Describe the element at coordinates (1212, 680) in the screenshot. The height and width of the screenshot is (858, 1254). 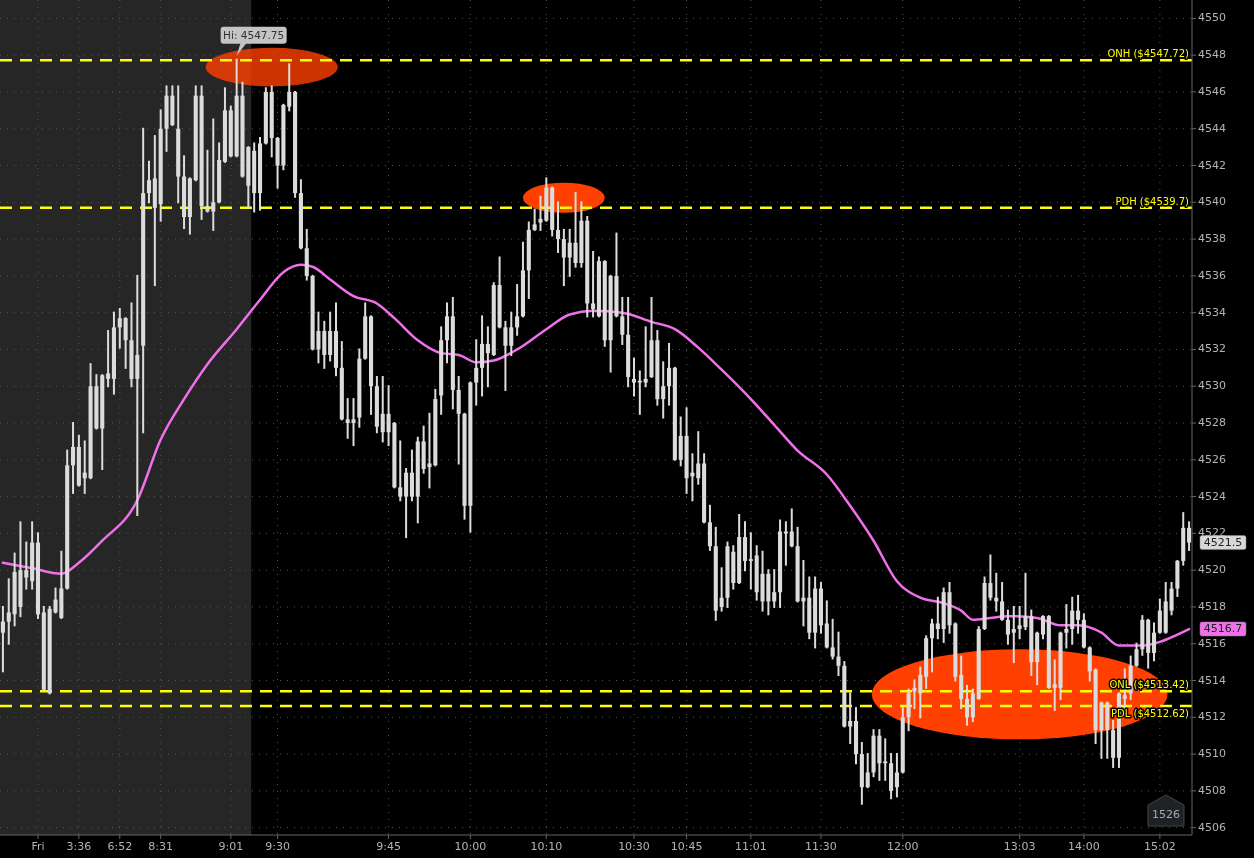
I see `y-tick-label: 4514` at that location.